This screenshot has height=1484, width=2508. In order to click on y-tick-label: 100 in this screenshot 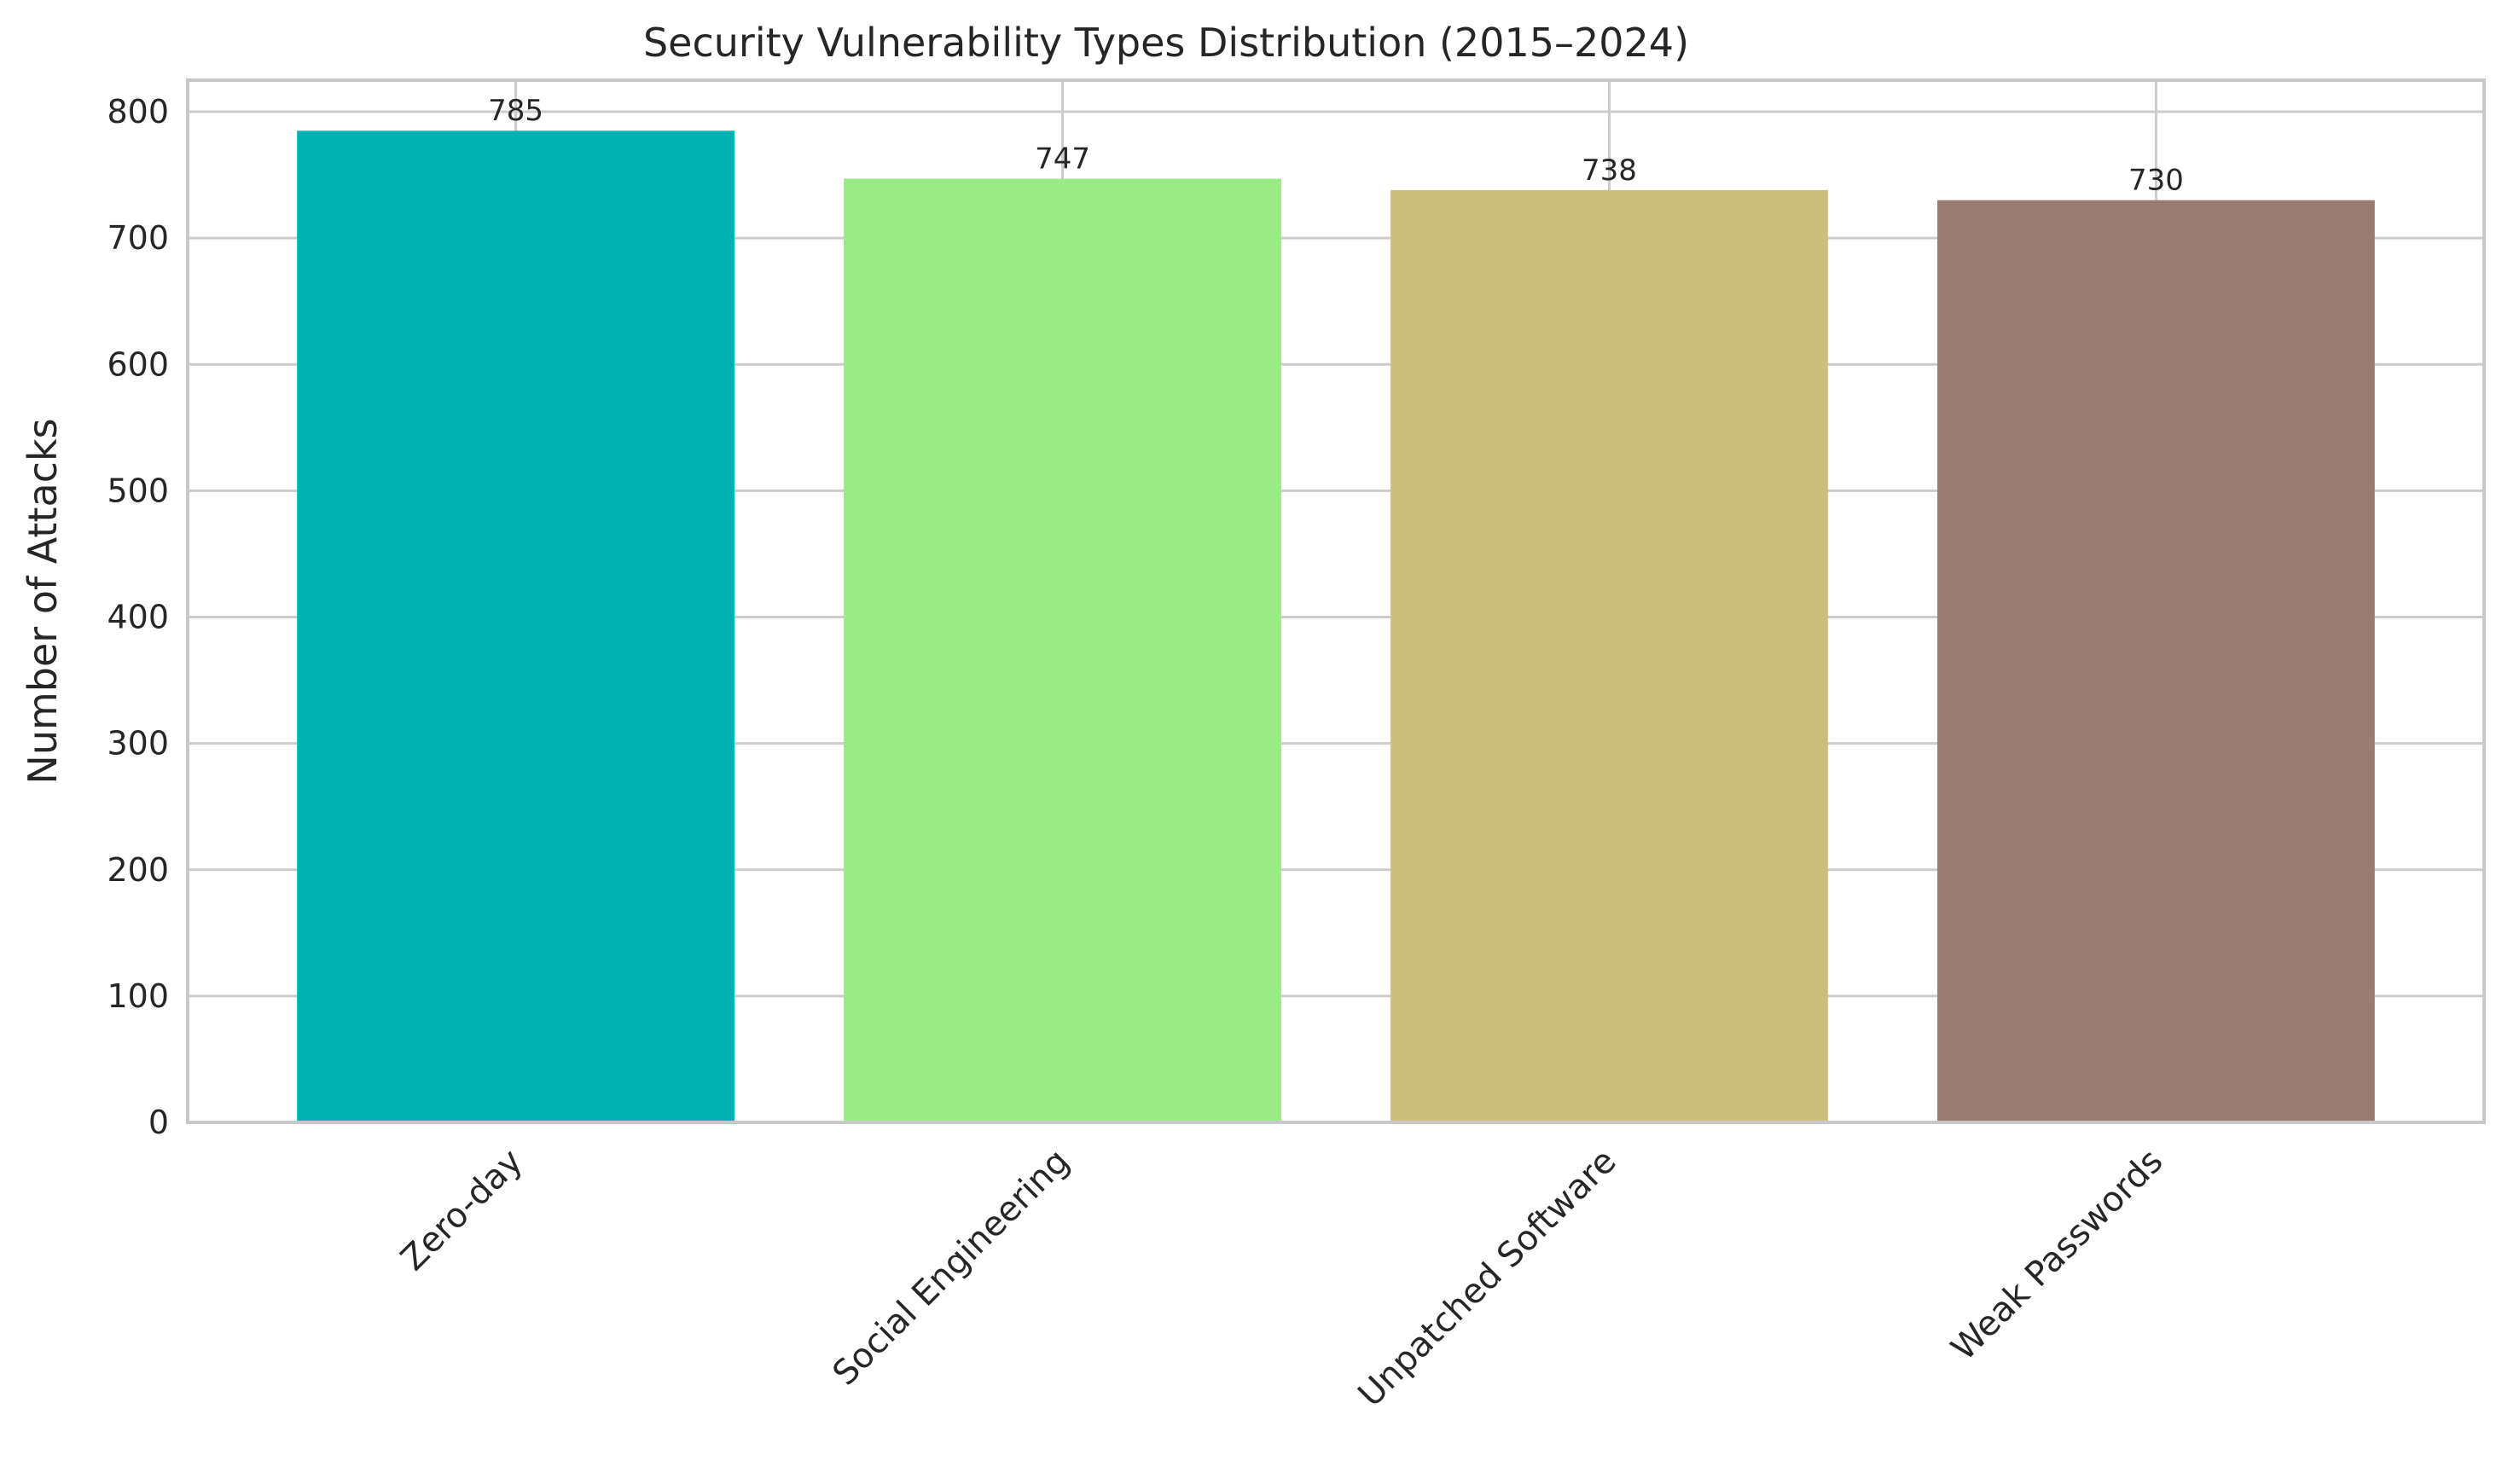, I will do `click(138, 996)`.